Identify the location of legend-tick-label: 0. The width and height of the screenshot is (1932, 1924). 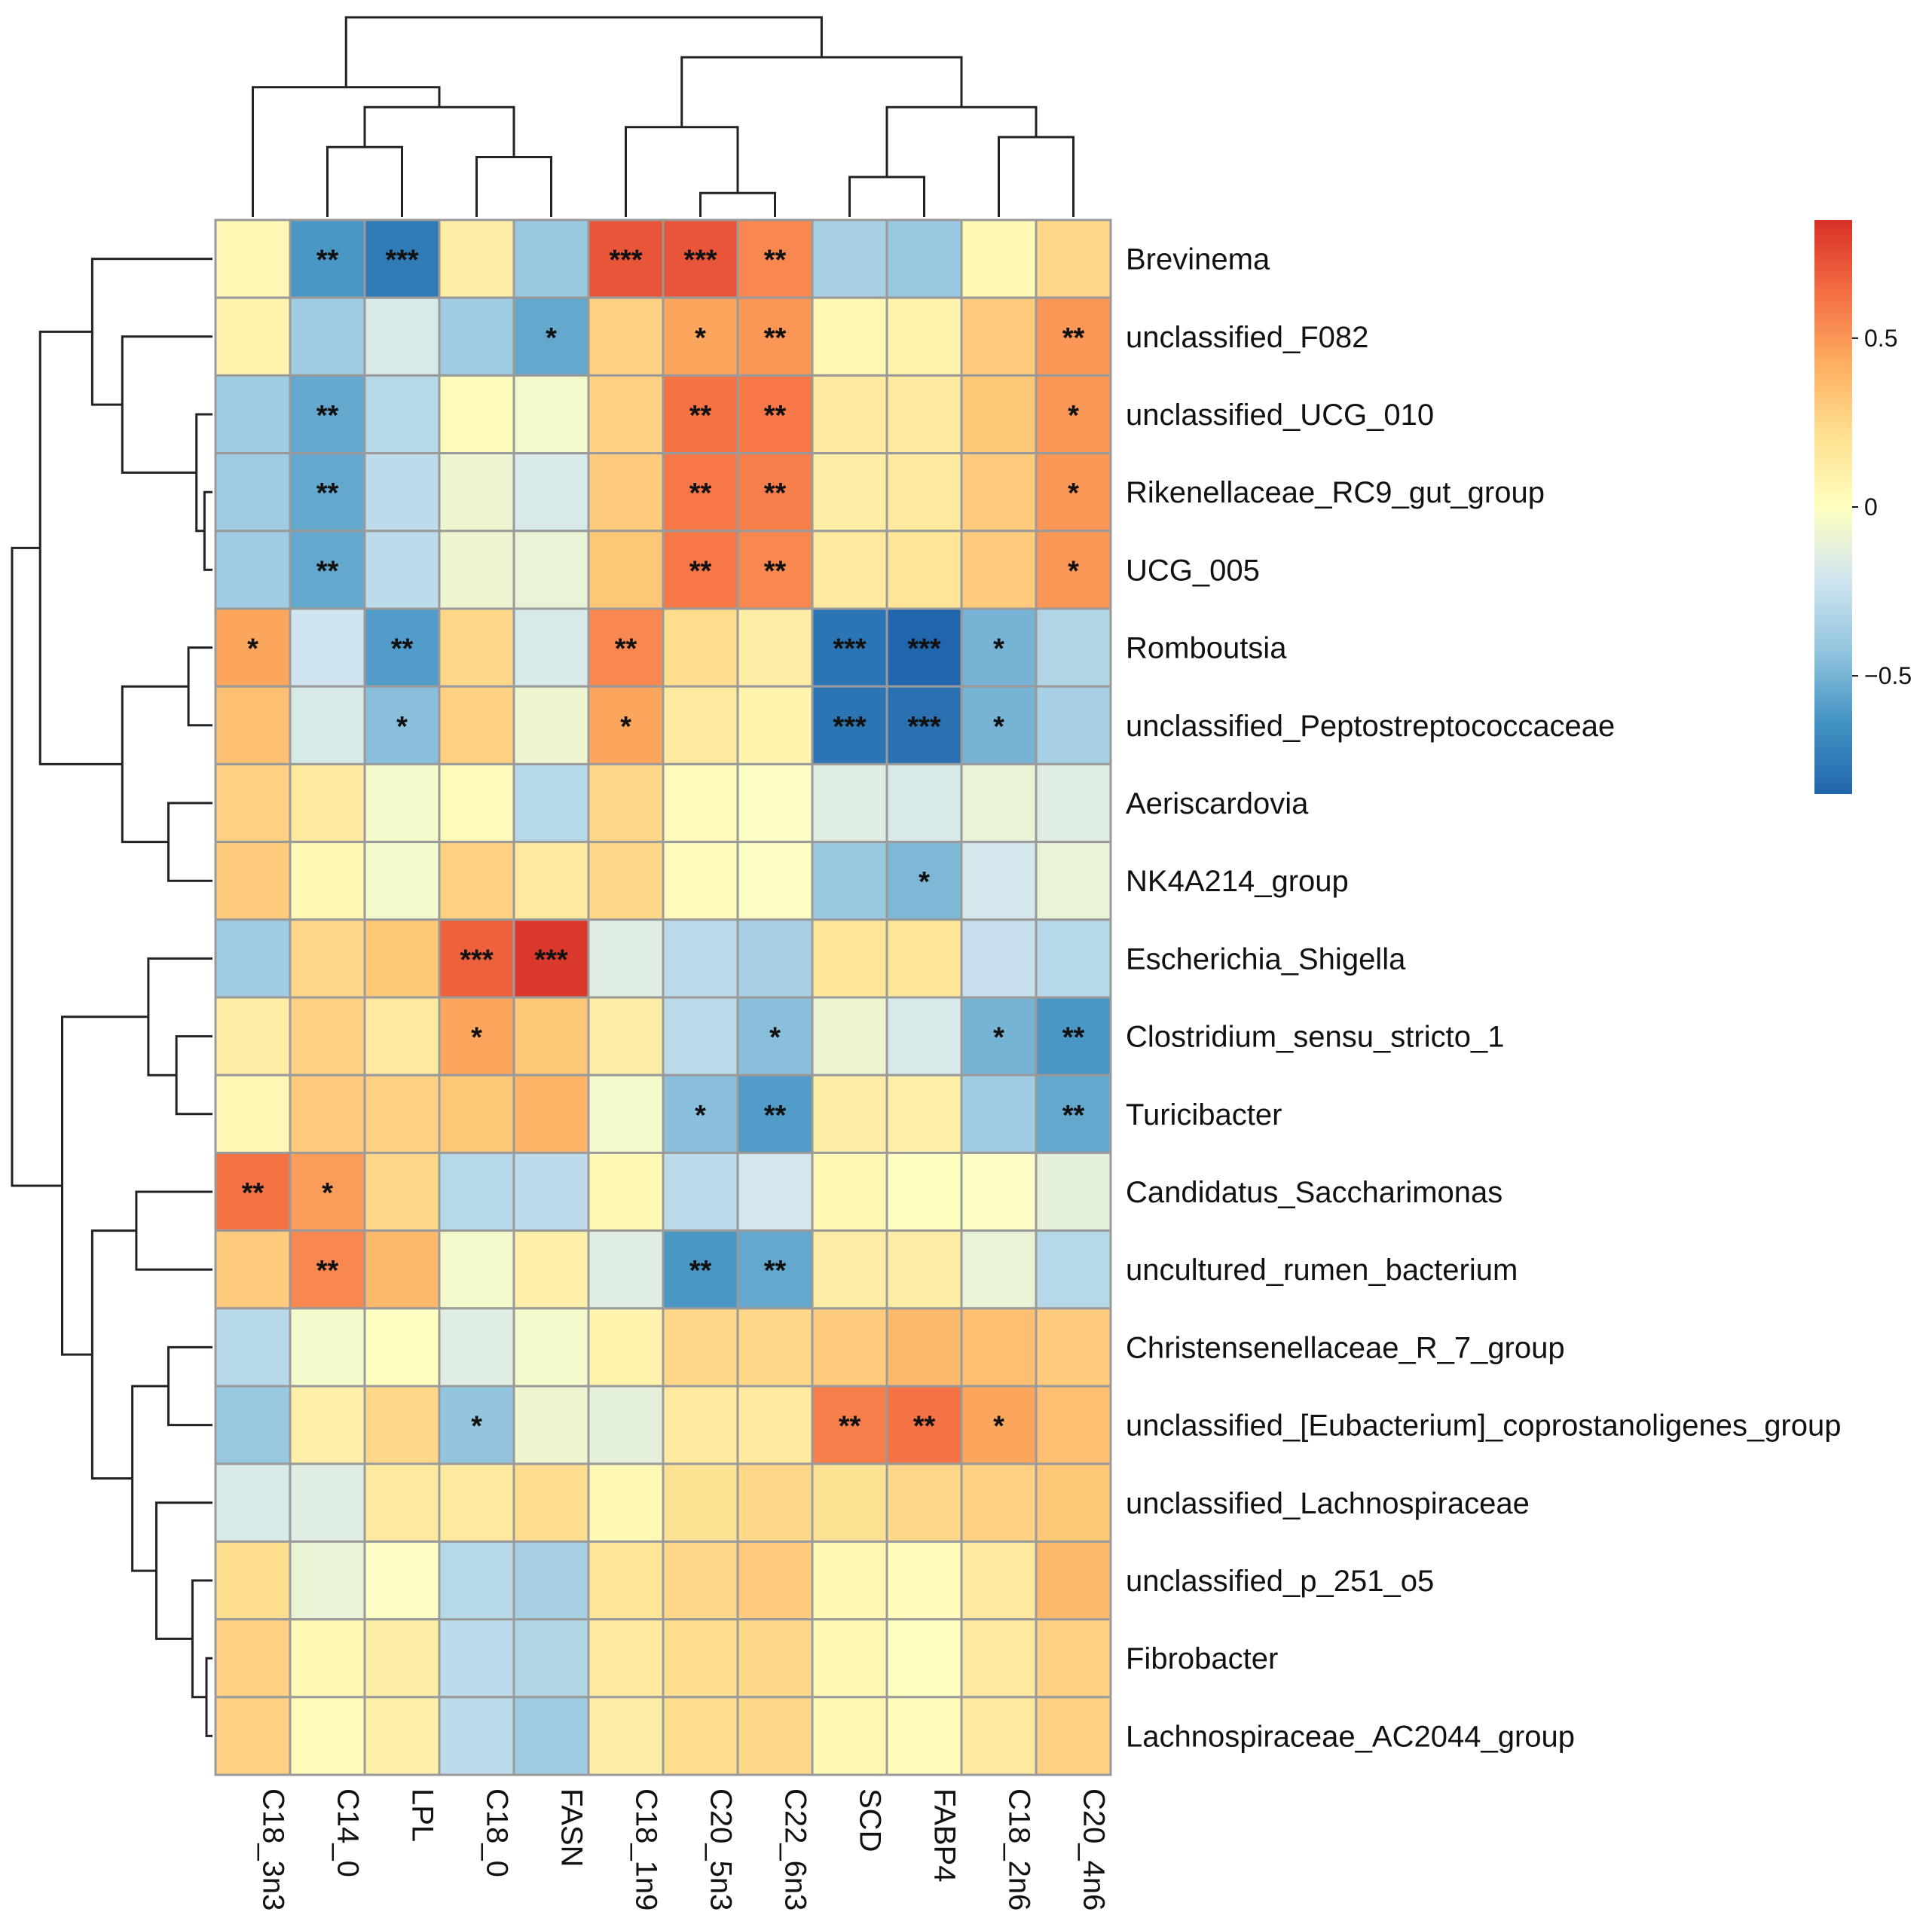
(1871, 507).